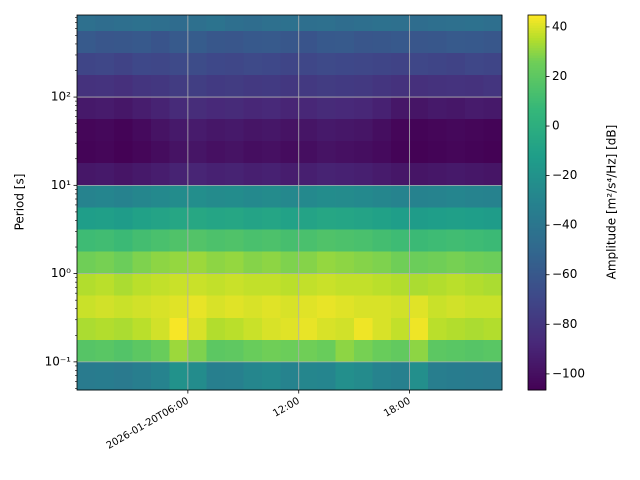 The height and width of the screenshot is (480, 640). What do you see at coordinates (286, 408) in the screenshot?
I see `x-tick-label: 12:00` at bounding box center [286, 408].